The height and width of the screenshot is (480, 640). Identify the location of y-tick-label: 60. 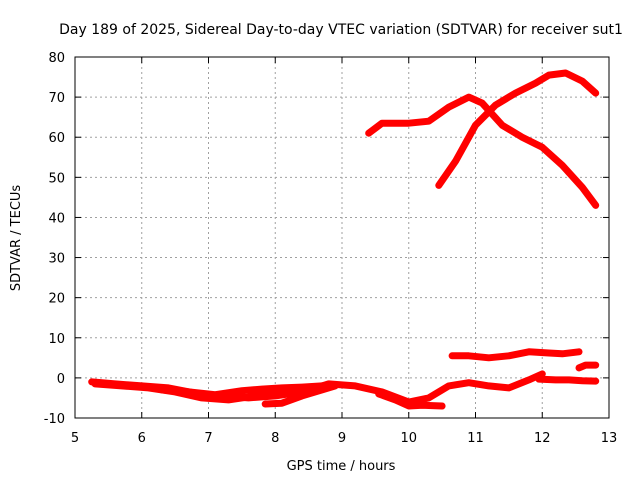
(56, 138).